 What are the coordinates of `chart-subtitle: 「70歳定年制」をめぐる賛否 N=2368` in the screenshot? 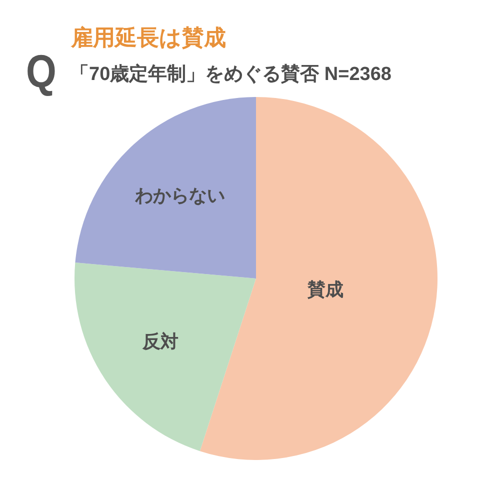 It's located at (231, 74).